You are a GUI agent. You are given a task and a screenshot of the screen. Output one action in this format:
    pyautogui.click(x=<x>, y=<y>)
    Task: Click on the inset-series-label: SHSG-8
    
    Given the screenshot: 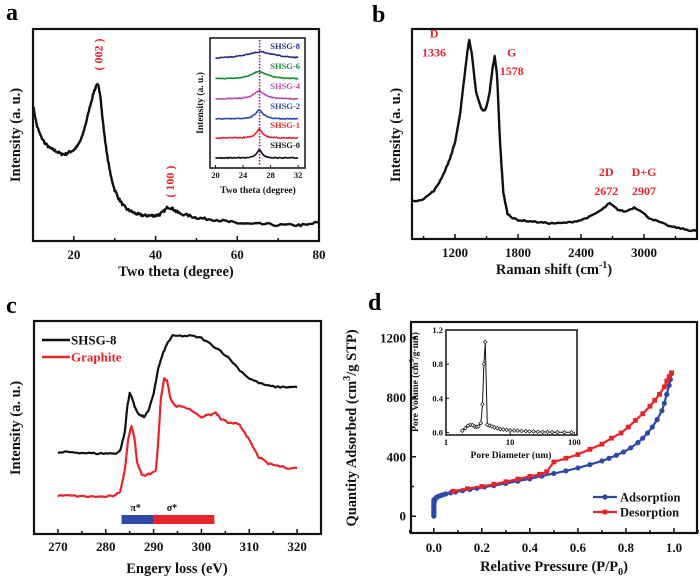 What is the action you would take?
    pyautogui.click(x=285, y=46)
    